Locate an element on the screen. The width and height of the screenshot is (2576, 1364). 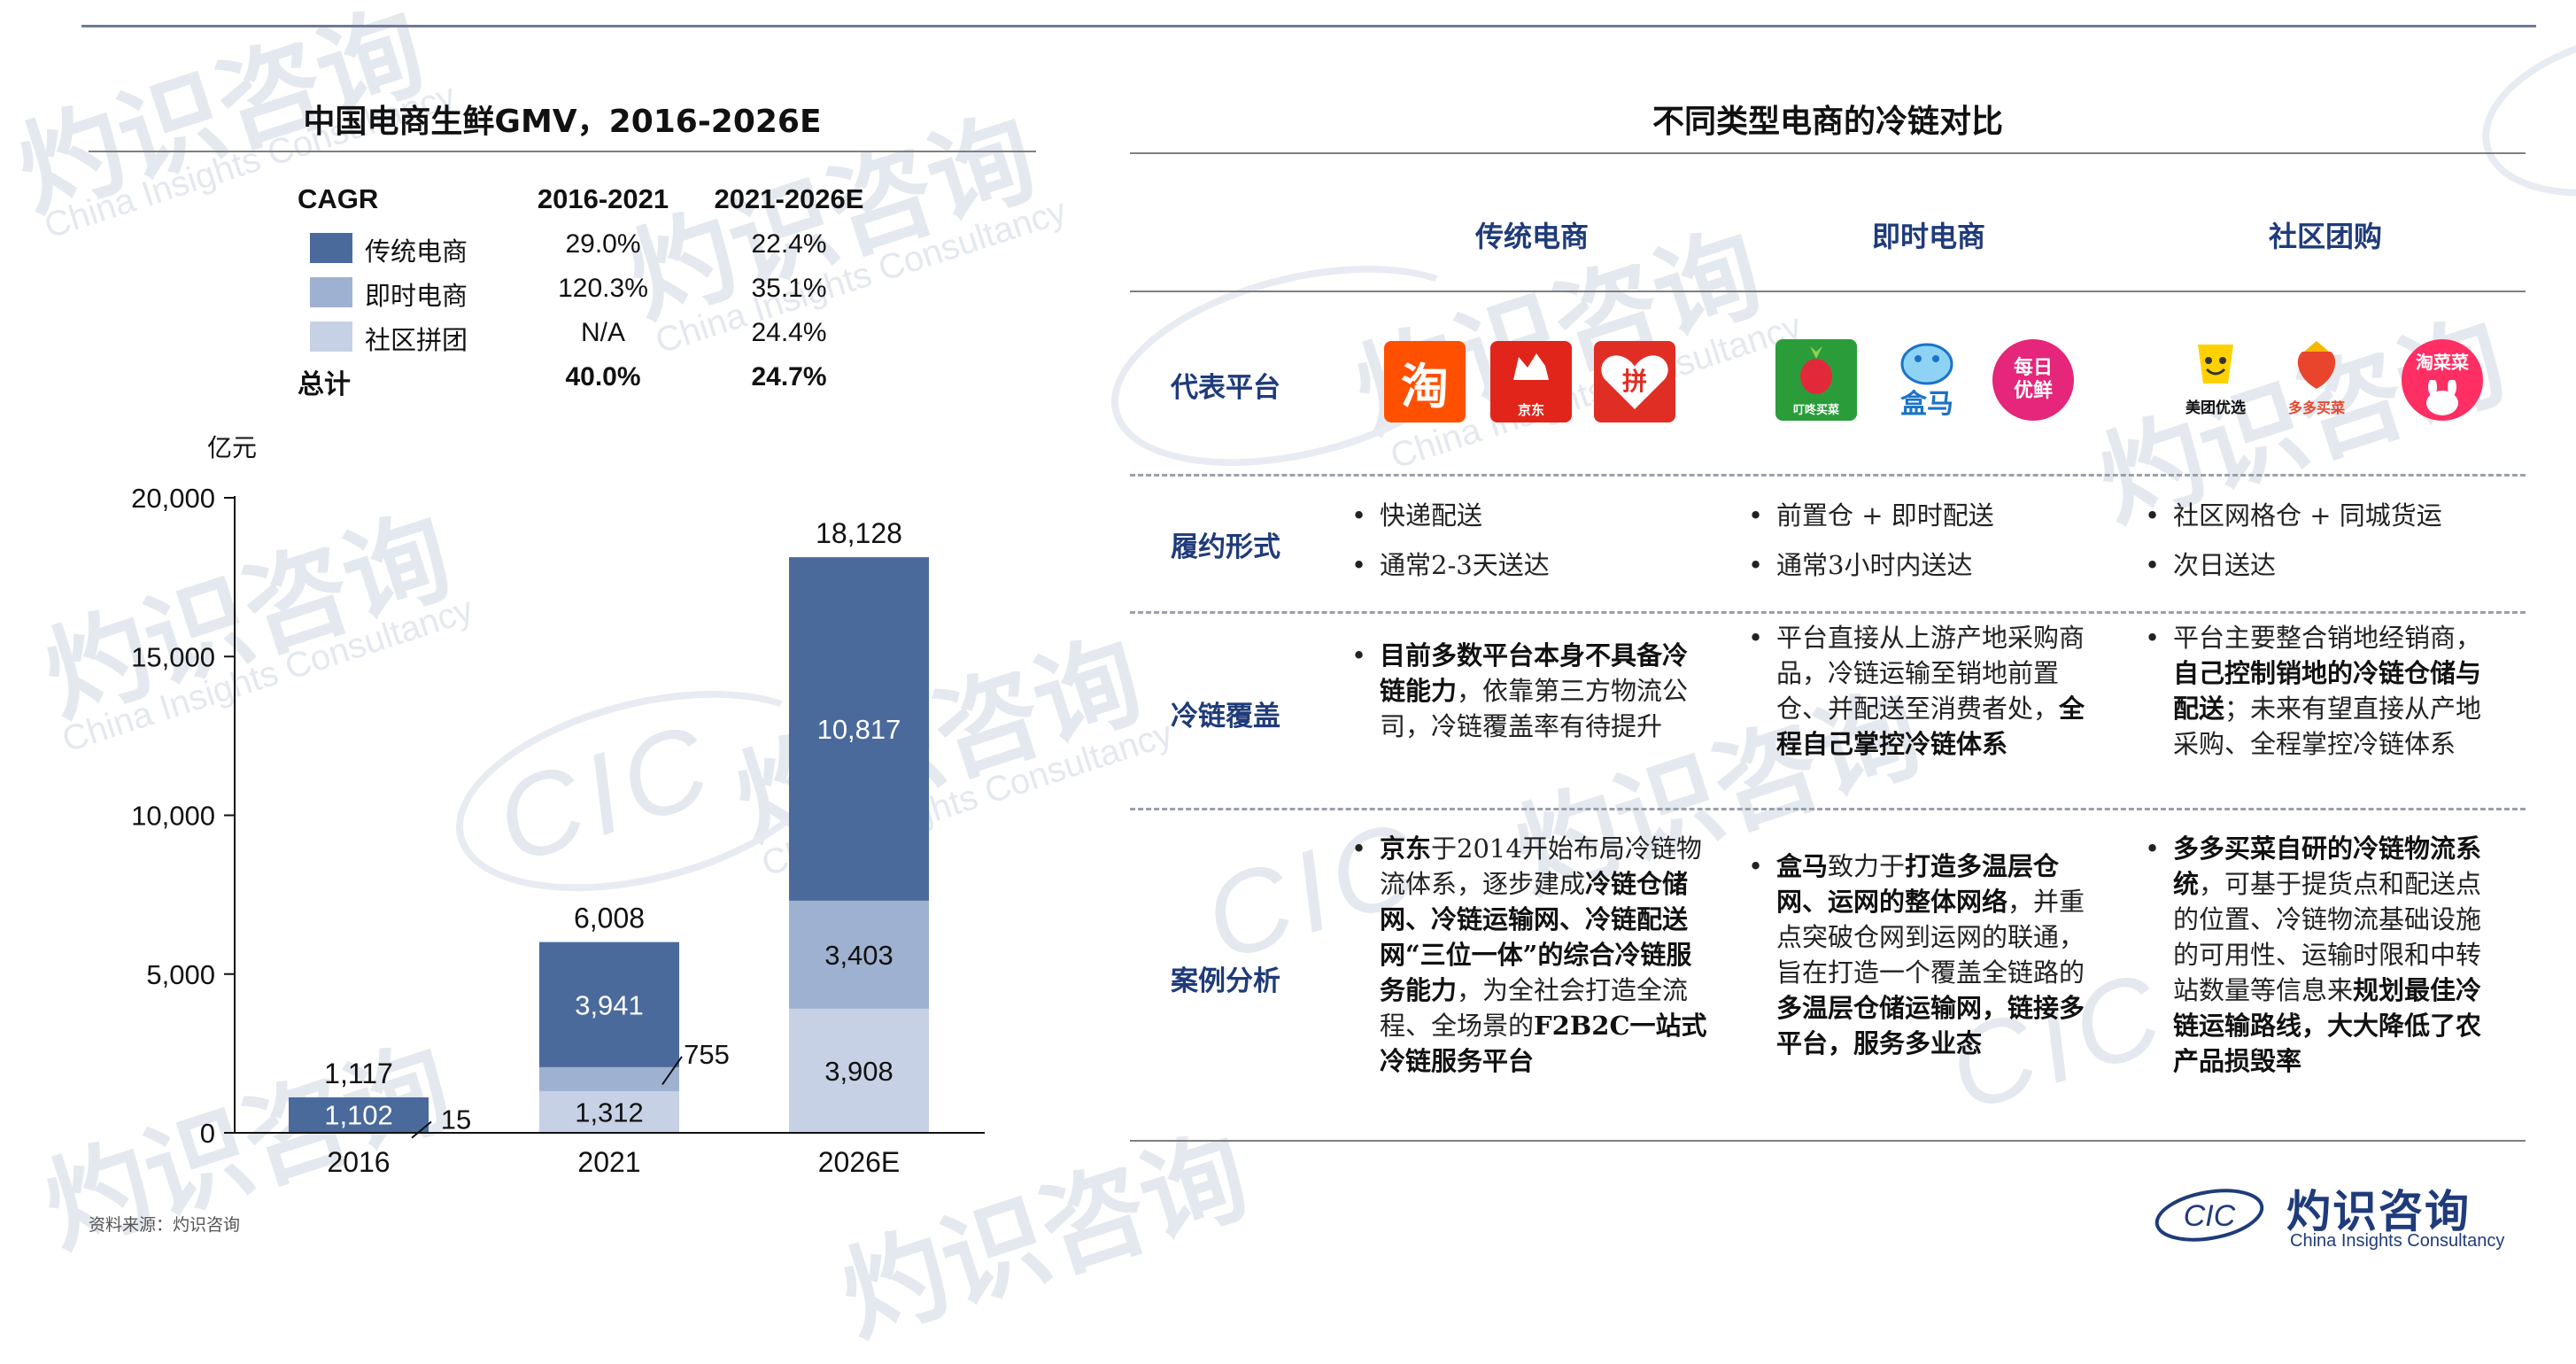
cagr-value: 29.0% is located at coordinates (603, 244).